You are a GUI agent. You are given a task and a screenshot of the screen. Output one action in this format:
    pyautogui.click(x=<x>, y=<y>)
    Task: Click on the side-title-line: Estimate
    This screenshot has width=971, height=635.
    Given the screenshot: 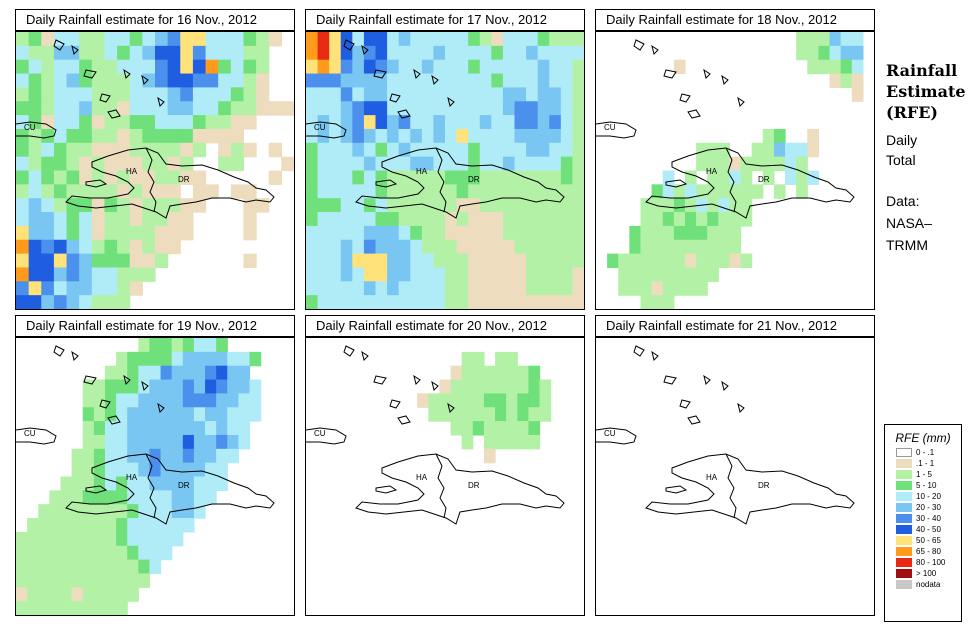 What is the action you would take?
    pyautogui.click(x=926, y=91)
    